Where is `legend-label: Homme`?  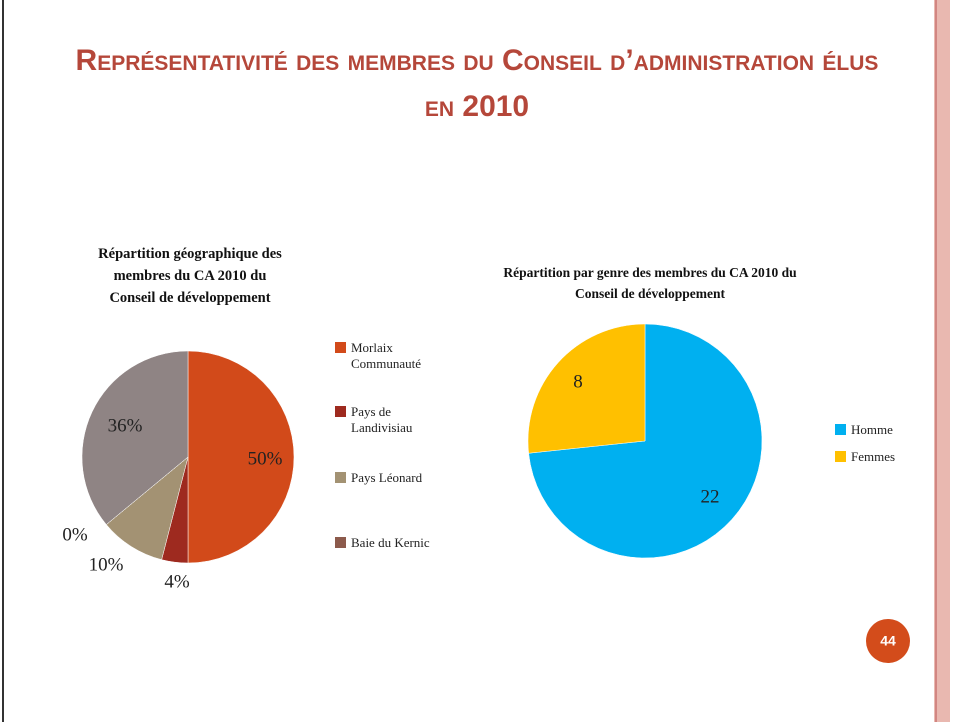 legend-label: Homme is located at coordinates (872, 429).